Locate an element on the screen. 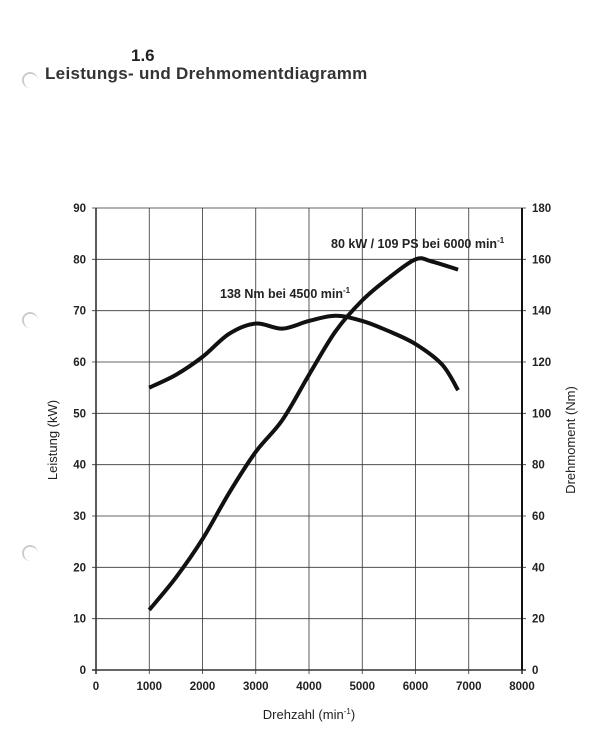  y-tick-label: 80 is located at coordinates (79, 260).